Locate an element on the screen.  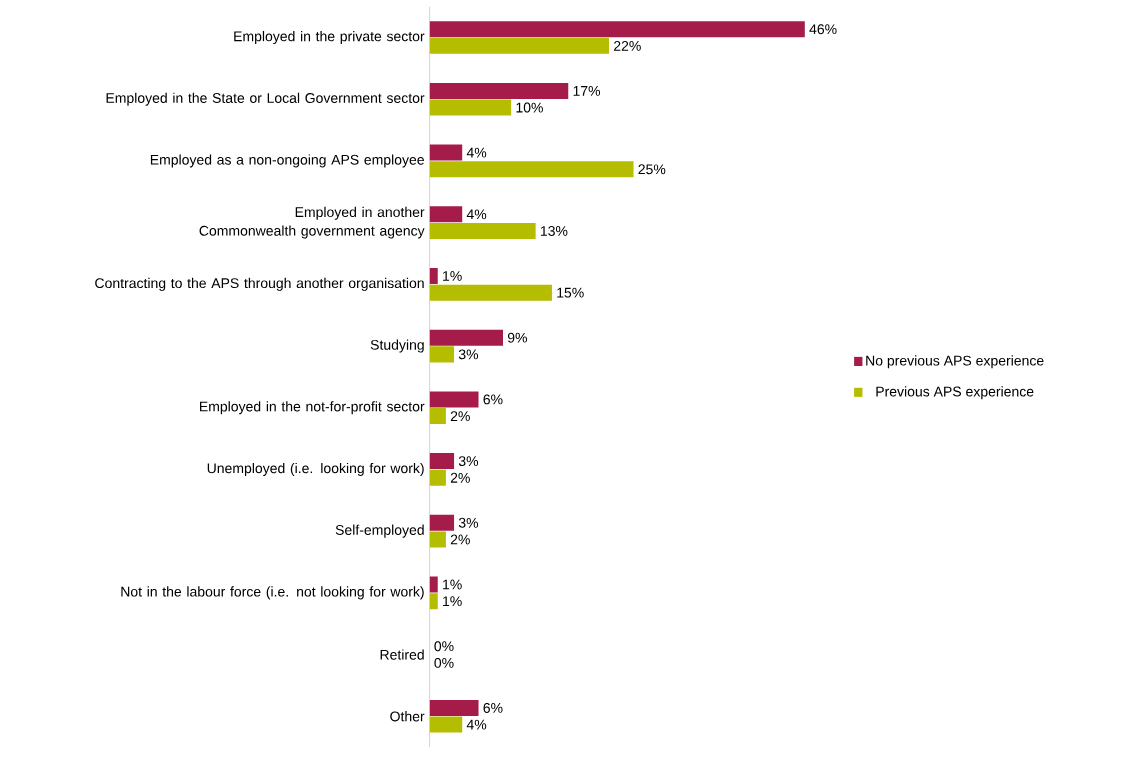
y-tick-label: Self-employed is located at coordinates (379, 531).